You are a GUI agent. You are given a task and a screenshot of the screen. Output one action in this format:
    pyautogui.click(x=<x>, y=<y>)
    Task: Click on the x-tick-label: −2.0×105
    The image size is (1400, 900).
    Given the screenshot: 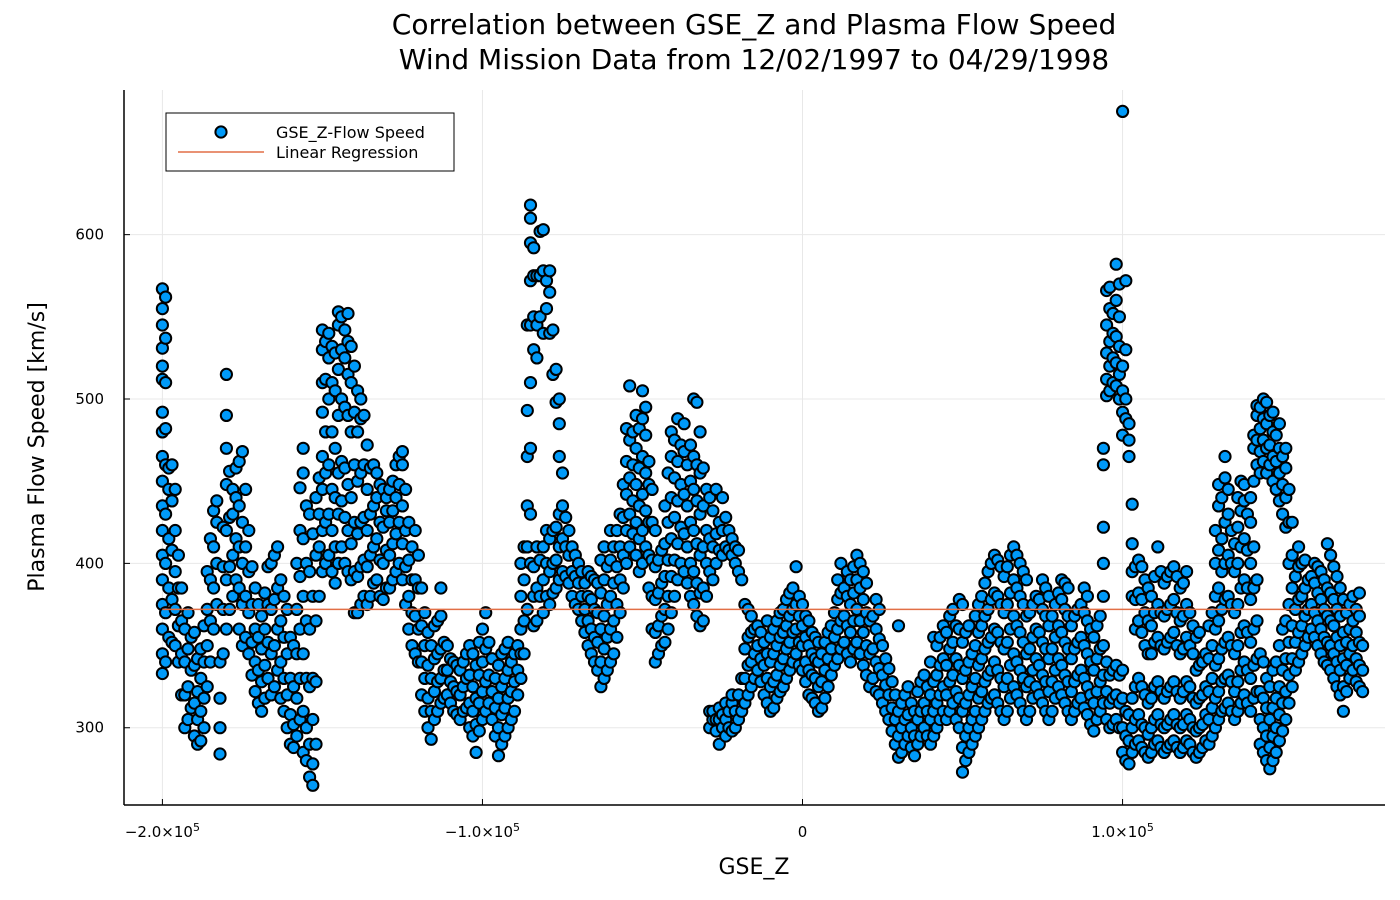 What is the action you would take?
    pyautogui.click(x=162, y=831)
    